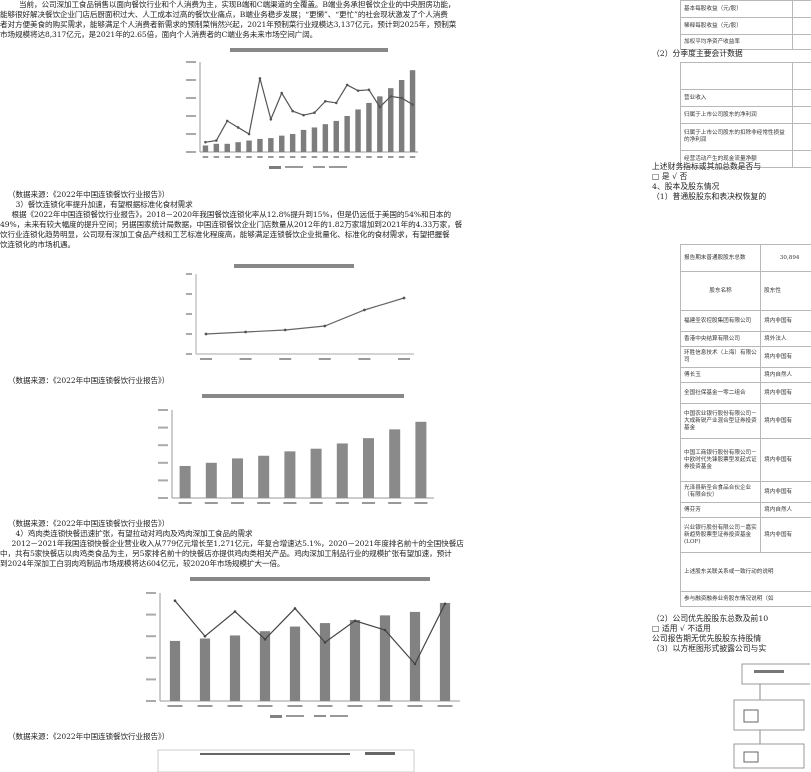 This screenshot has height=772, width=811. Describe the element at coordinates (720, 460) in the screenshot. I see `holder-name-7: 中国工商银行股份有限公司－中欧时代先锋股票型发起式证券投资基金` at that location.